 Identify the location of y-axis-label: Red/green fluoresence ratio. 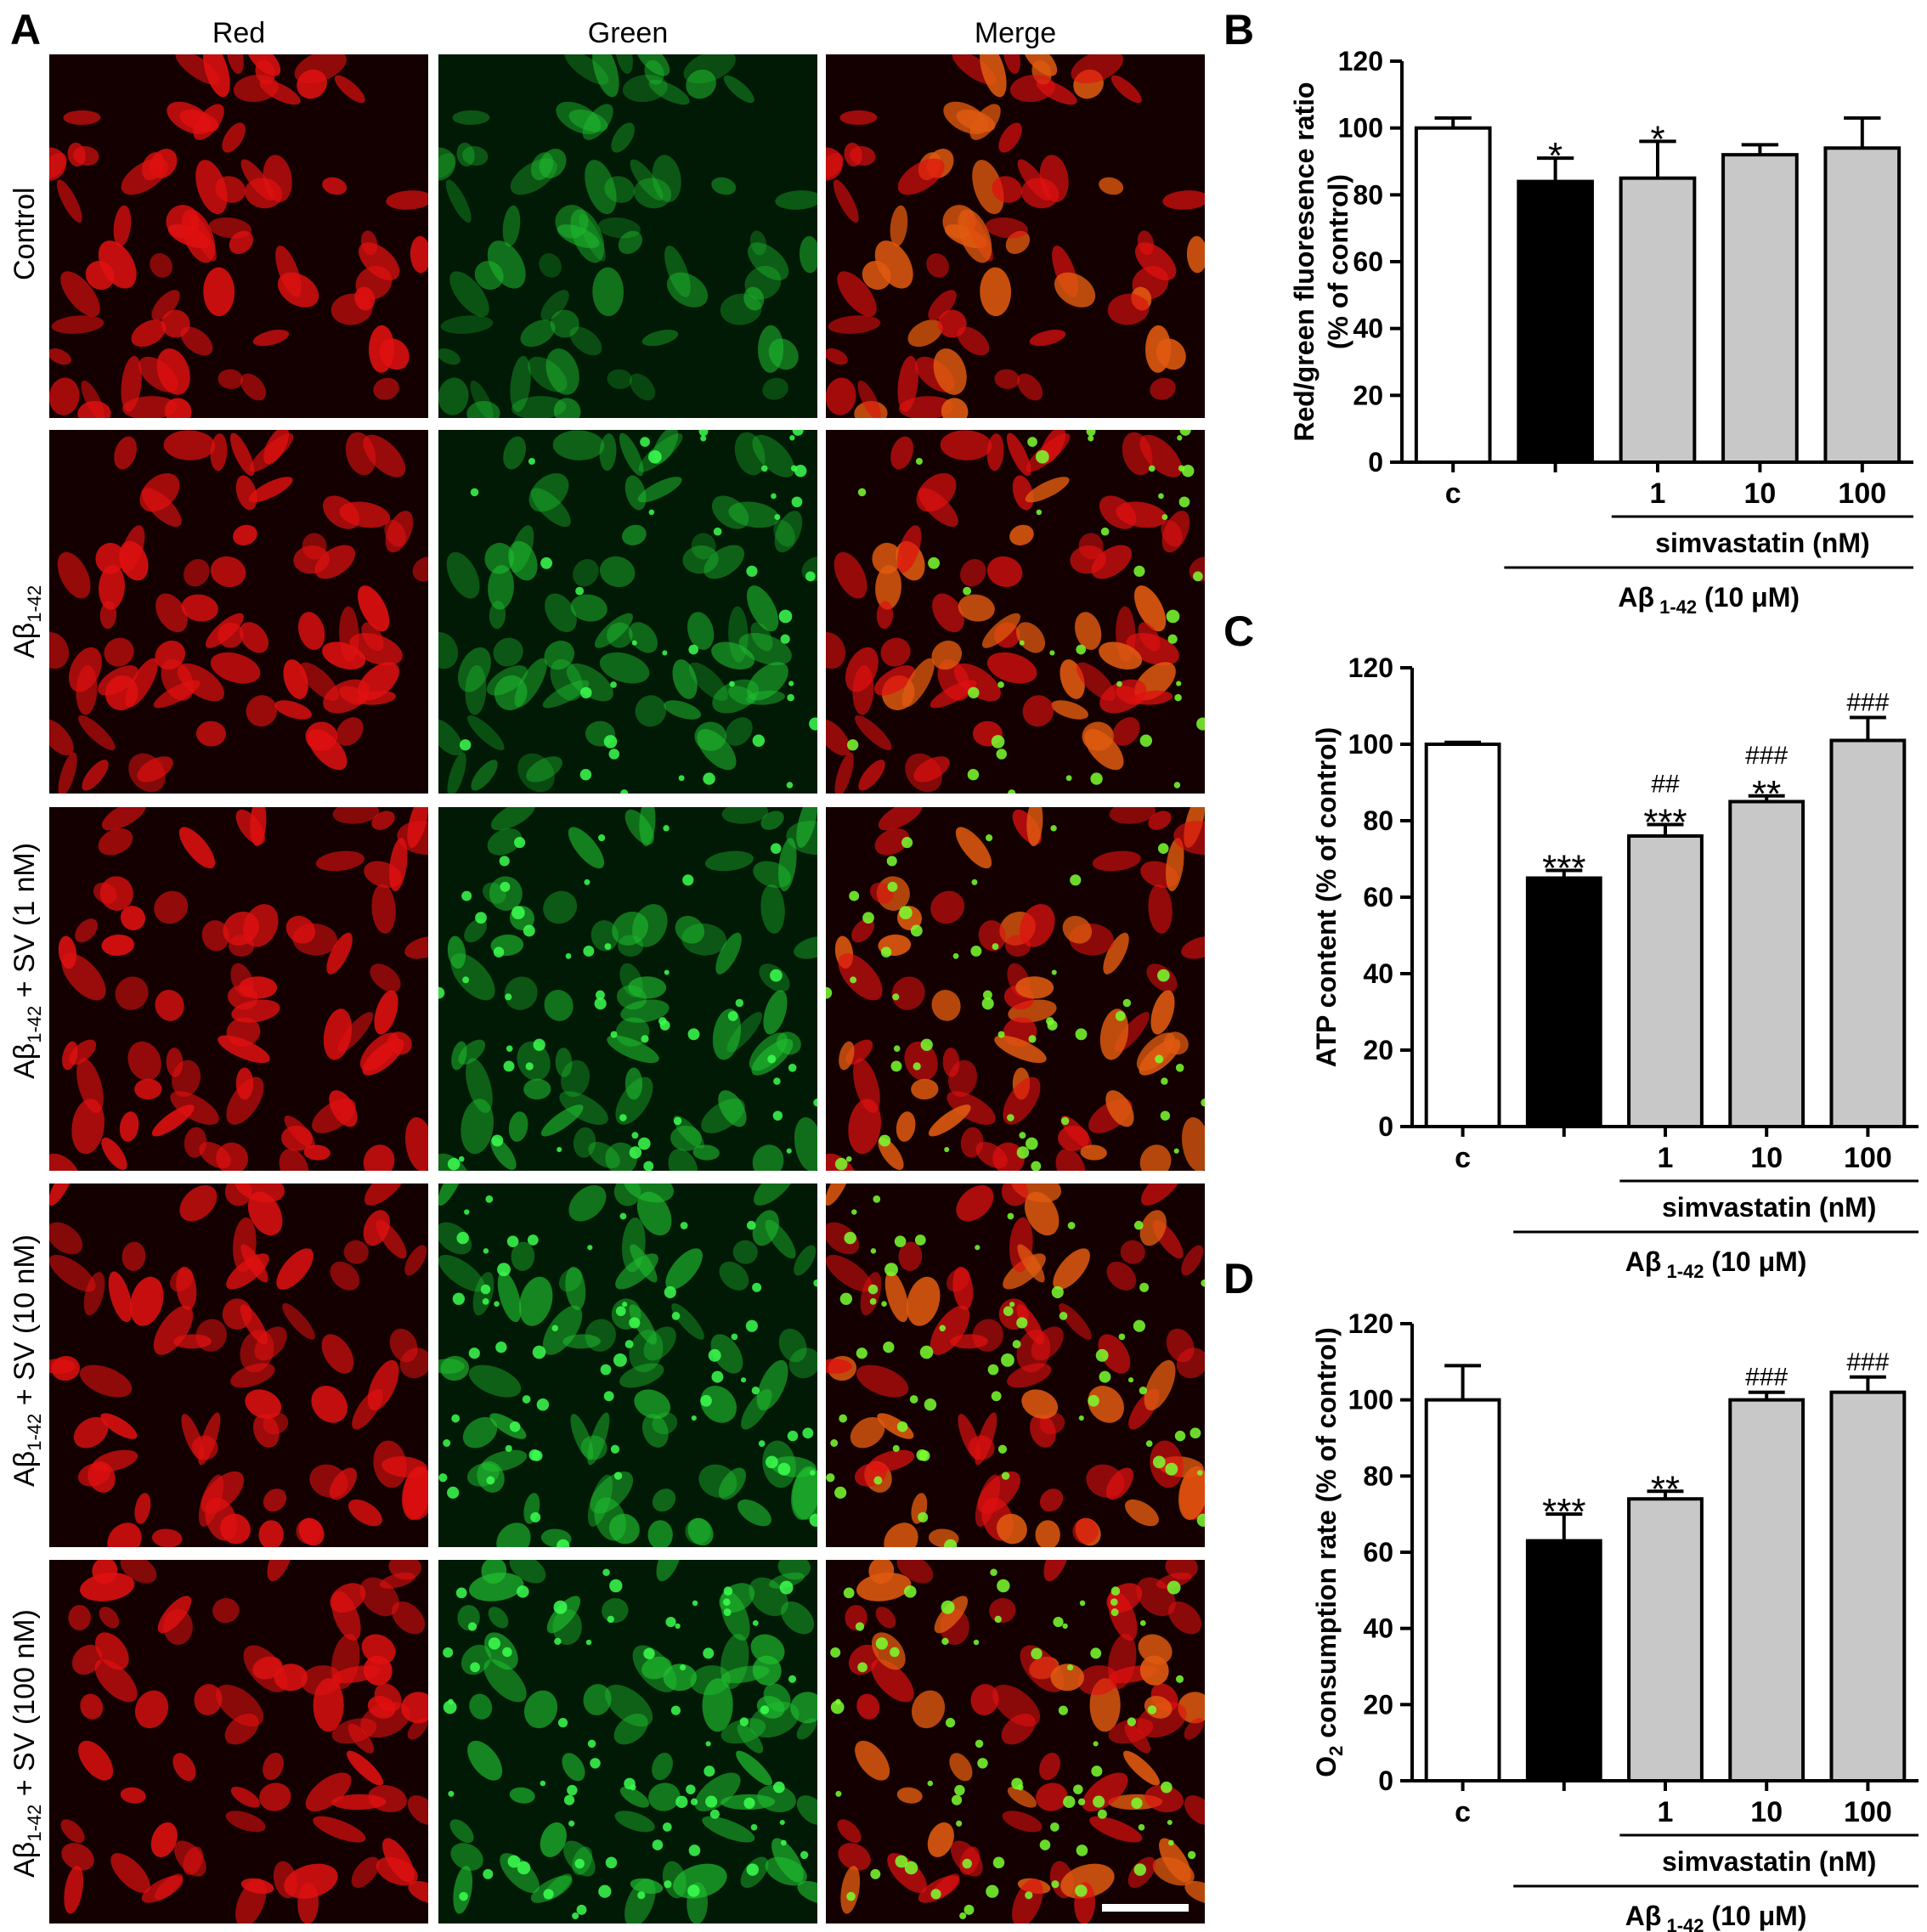
(1304, 261).